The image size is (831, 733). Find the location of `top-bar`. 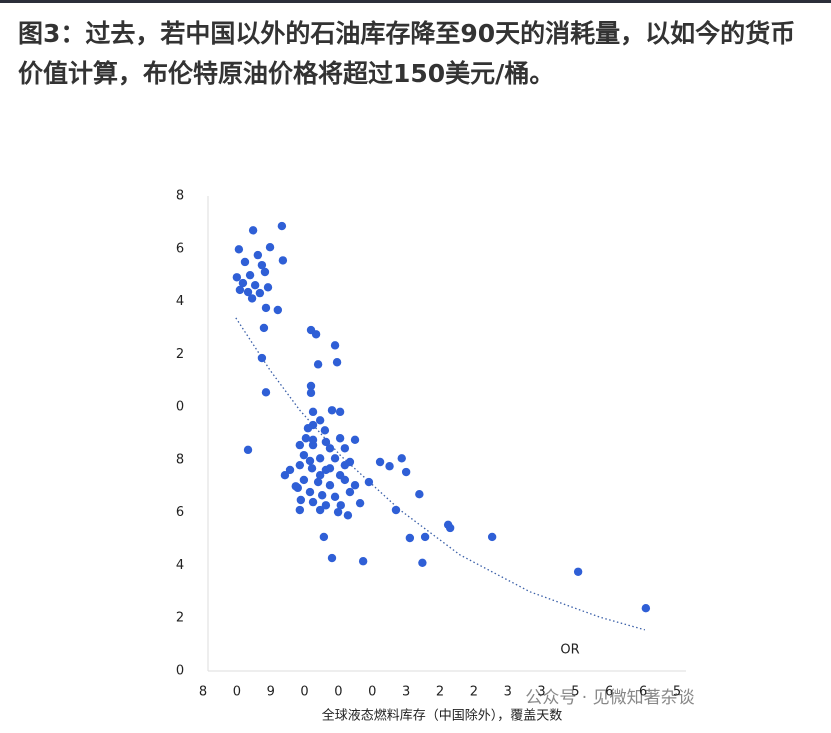

top-bar is located at coordinates (415, 1).